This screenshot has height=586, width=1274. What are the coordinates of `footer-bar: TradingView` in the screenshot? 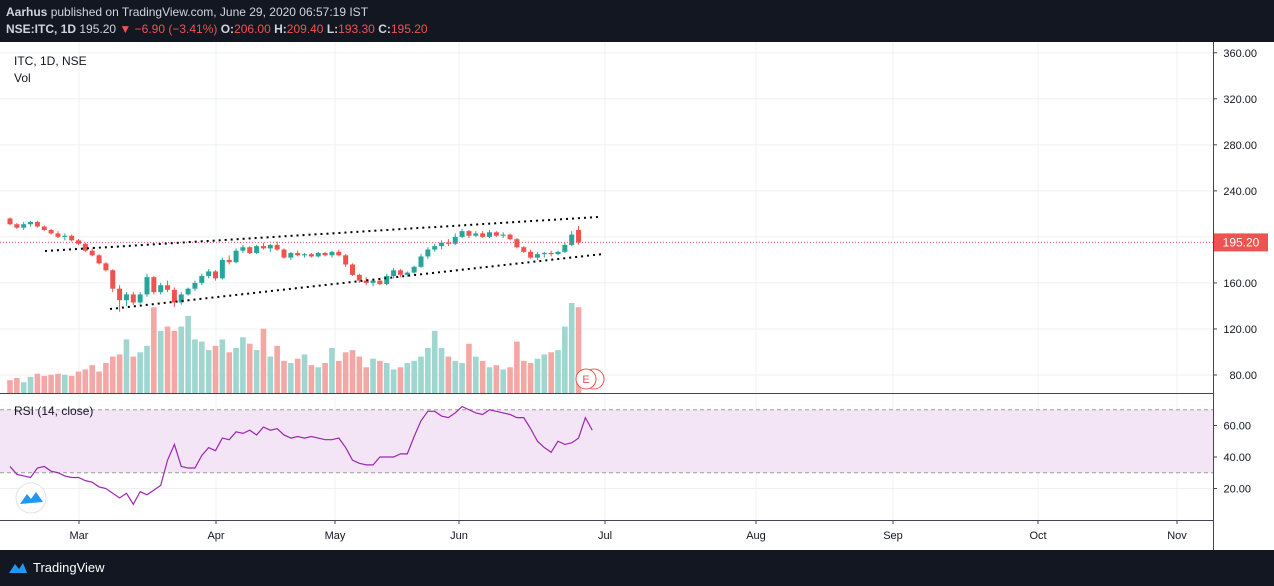 It's located at (637, 568).